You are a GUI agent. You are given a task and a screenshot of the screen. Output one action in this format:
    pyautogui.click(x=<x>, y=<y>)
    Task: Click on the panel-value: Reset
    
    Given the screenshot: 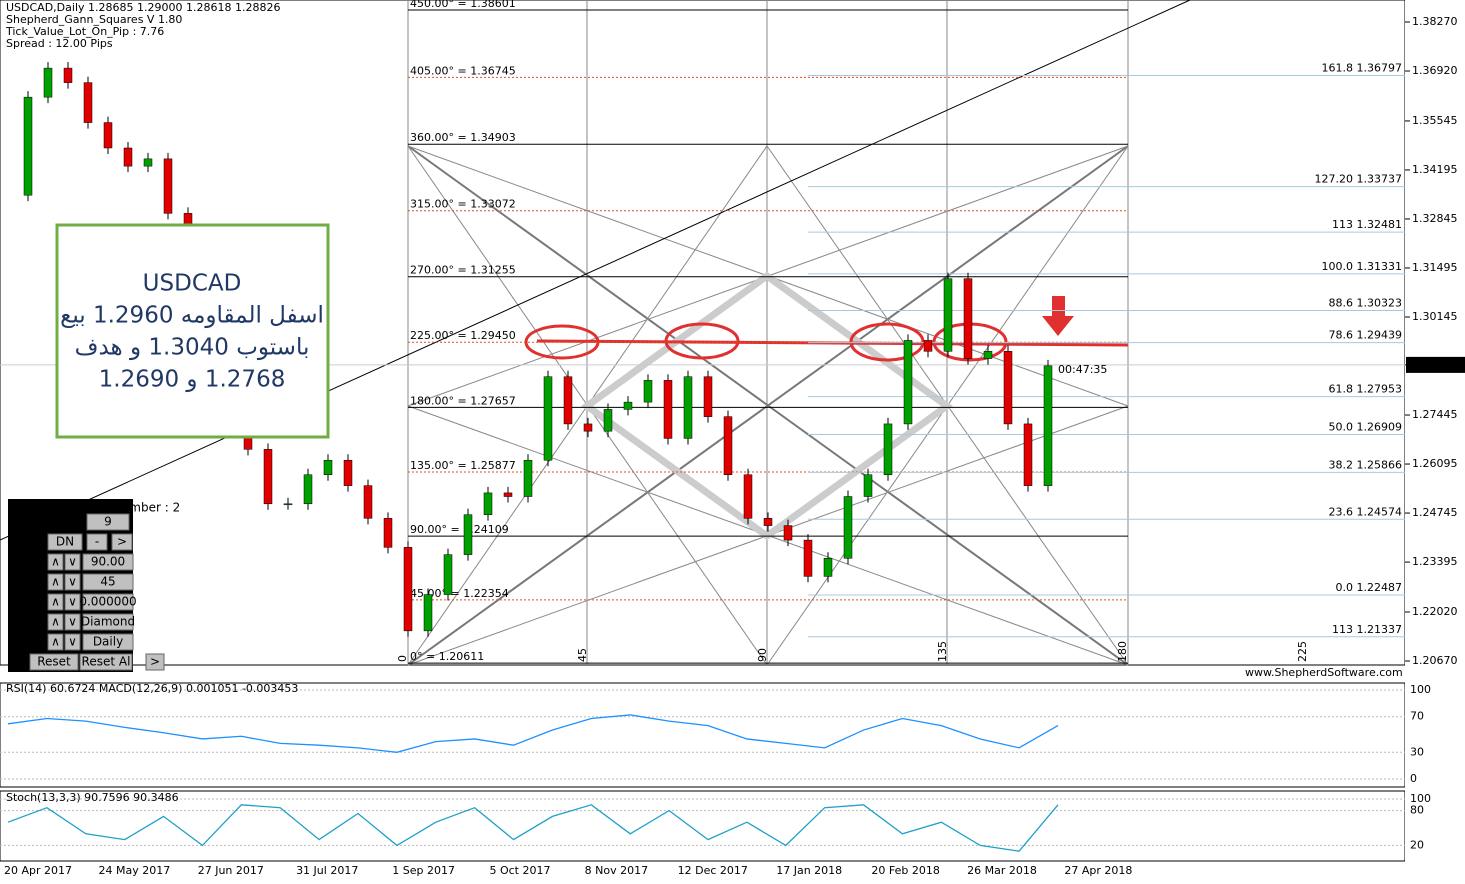 What is the action you would take?
    pyautogui.click(x=54, y=662)
    